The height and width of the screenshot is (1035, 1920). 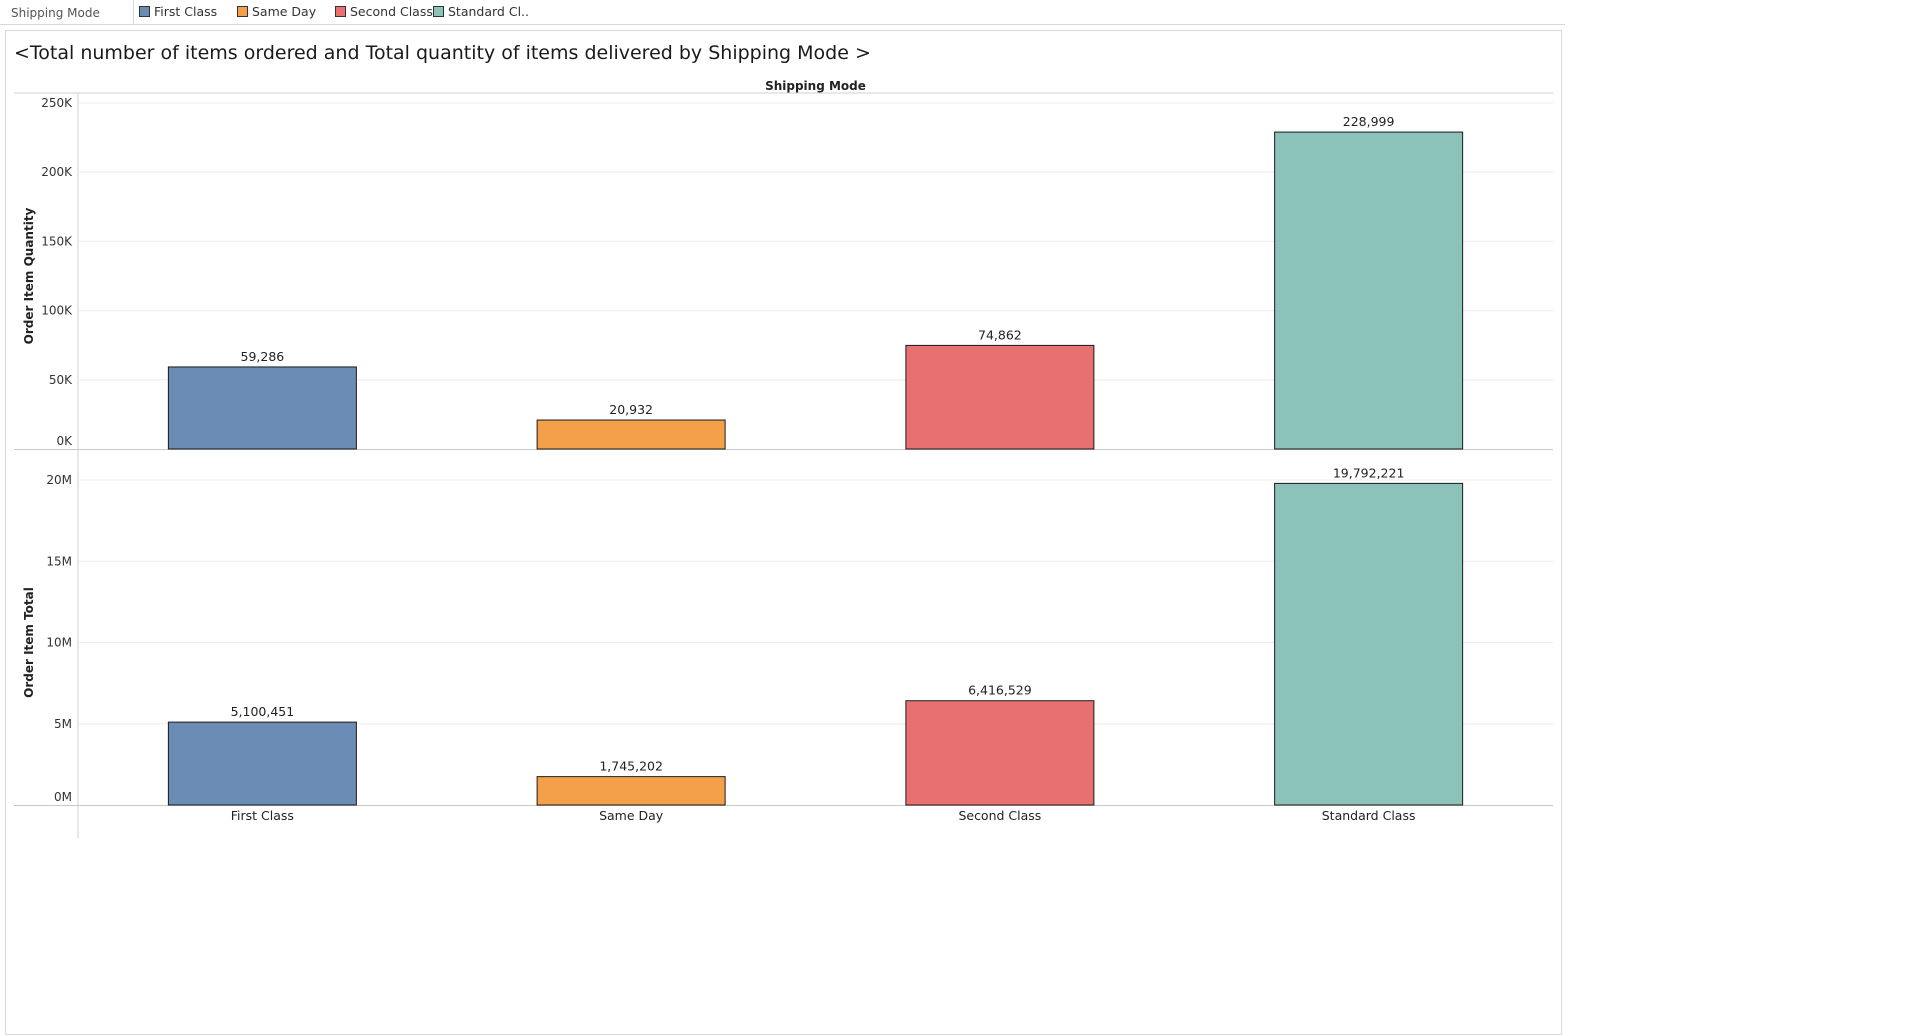 I want to click on legend-item-second-class: Second Class, so click(x=384, y=11).